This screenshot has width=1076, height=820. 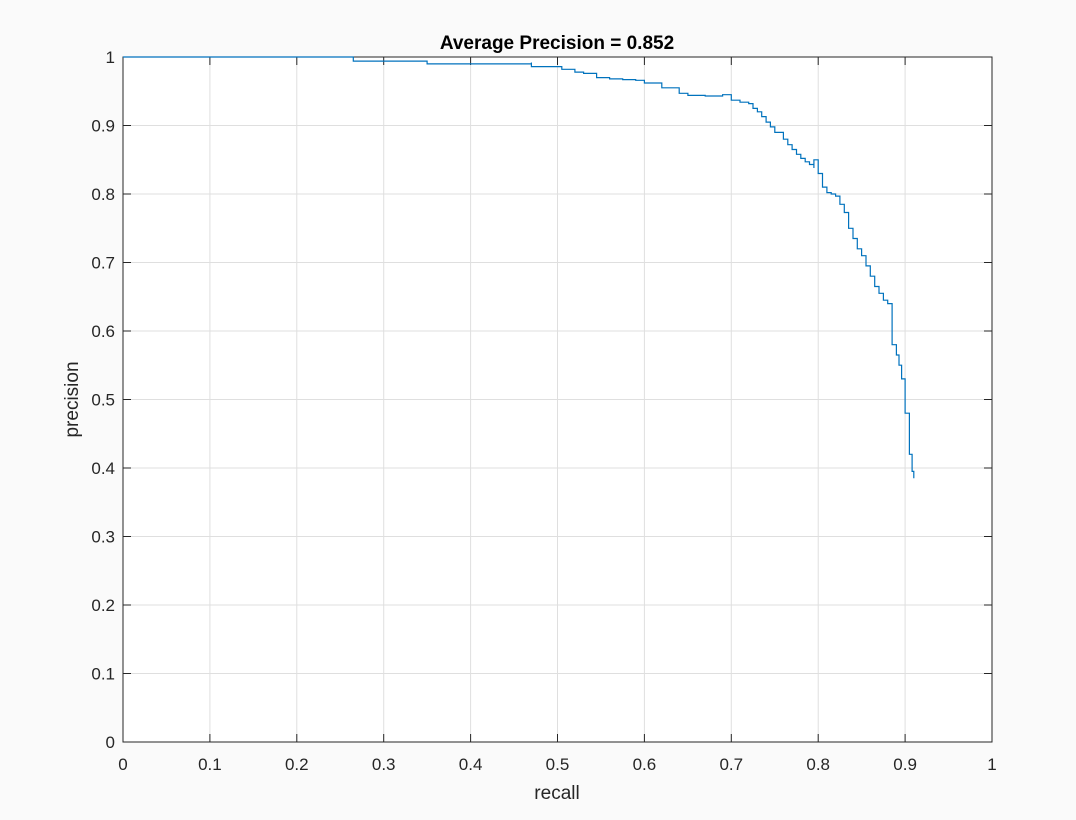 What do you see at coordinates (818, 764) in the screenshot?
I see `x-tick-label: 0.8` at bounding box center [818, 764].